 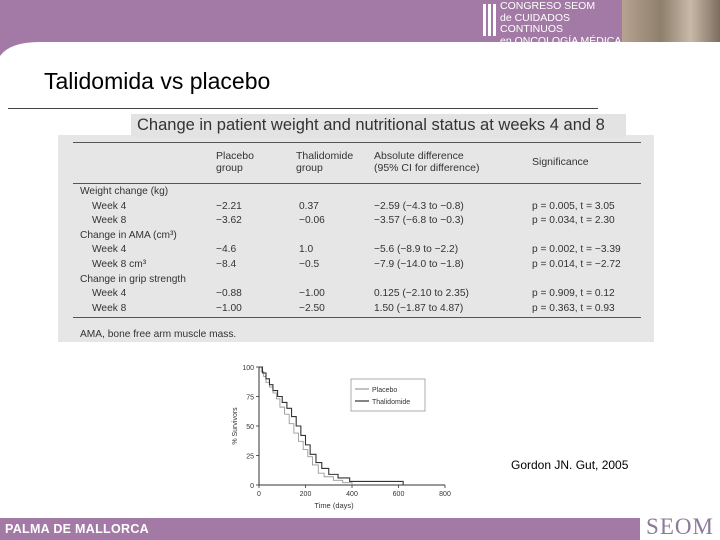 I want to click on cell-significance: p = 0.909, t = 0.12, so click(x=573, y=294).